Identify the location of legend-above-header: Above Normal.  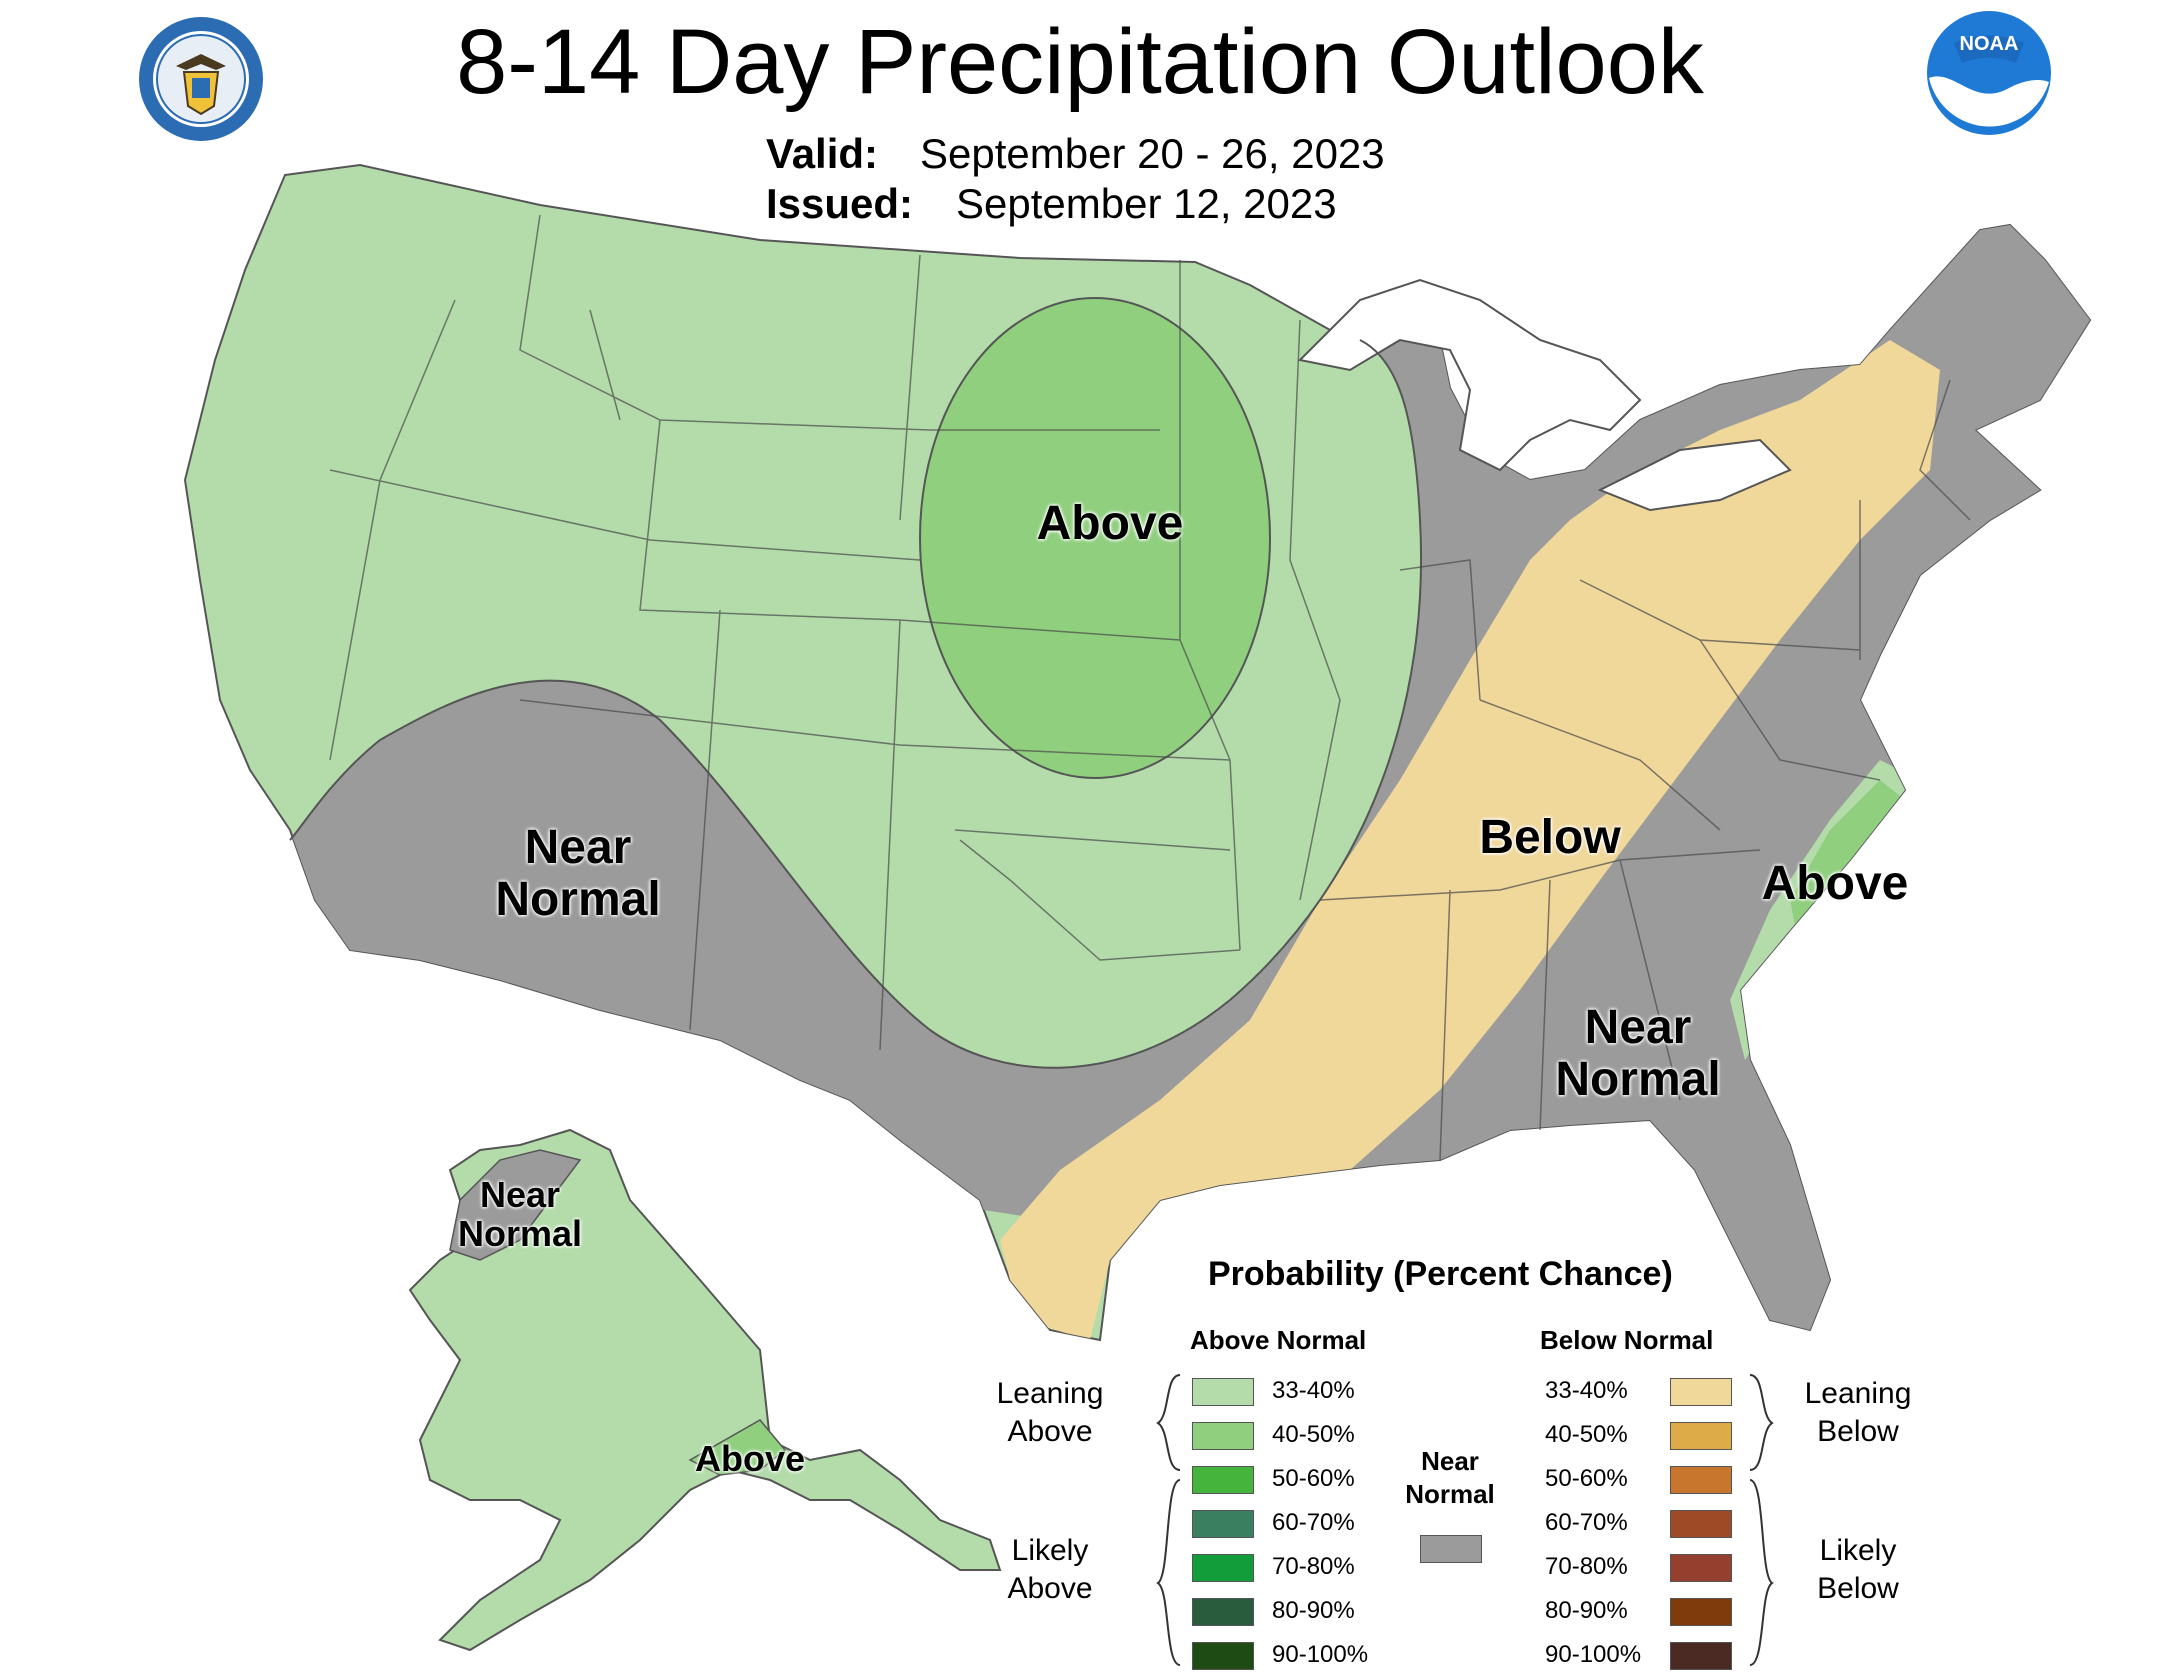
(1278, 1340).